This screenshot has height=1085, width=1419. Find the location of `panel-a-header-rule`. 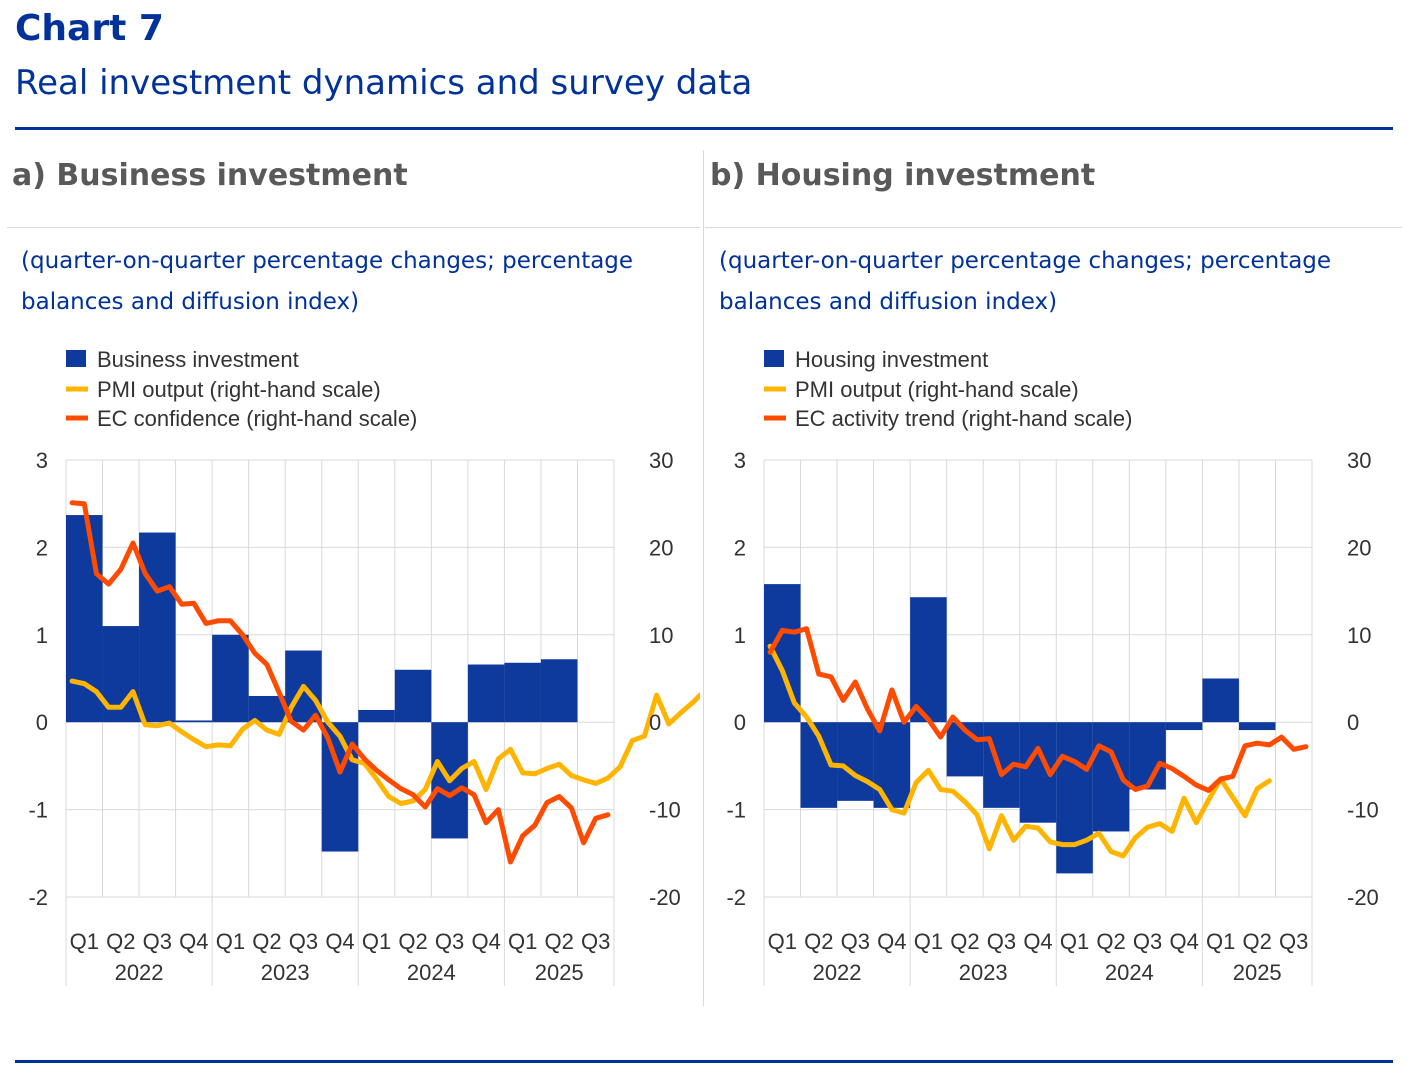

panel-a-header-rule is located at coordinates (353, 227).